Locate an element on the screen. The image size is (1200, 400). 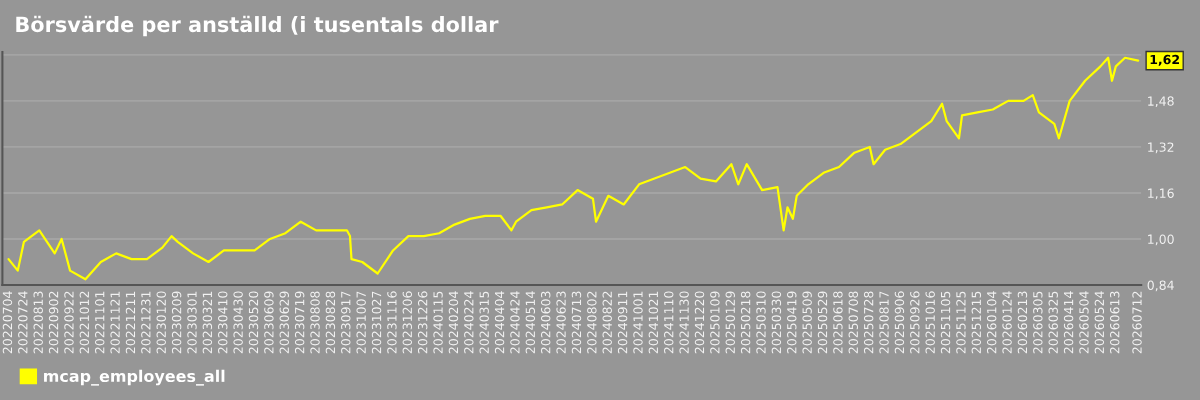
x-tick-label: 20241130 is located at coordinates (684, 322).